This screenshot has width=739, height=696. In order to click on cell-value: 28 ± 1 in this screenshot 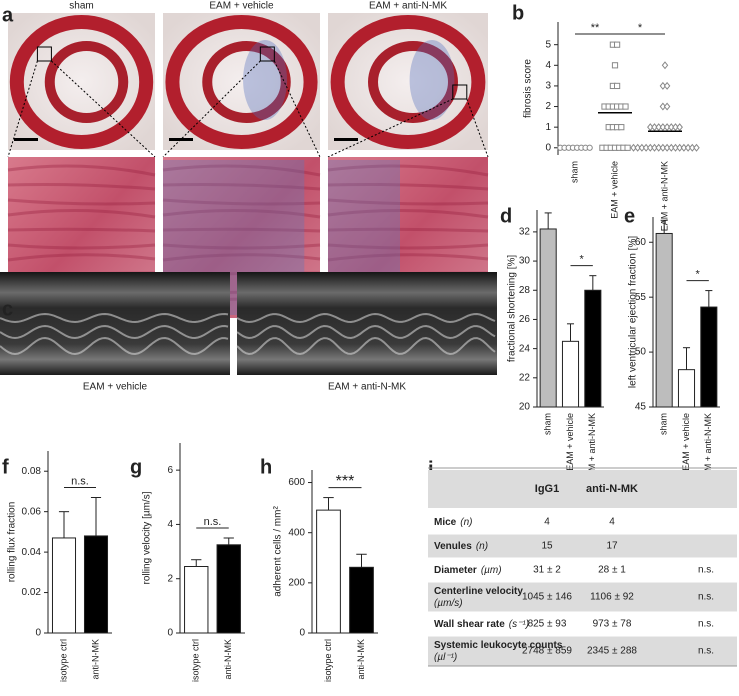, I will do `click(612, 570)`.